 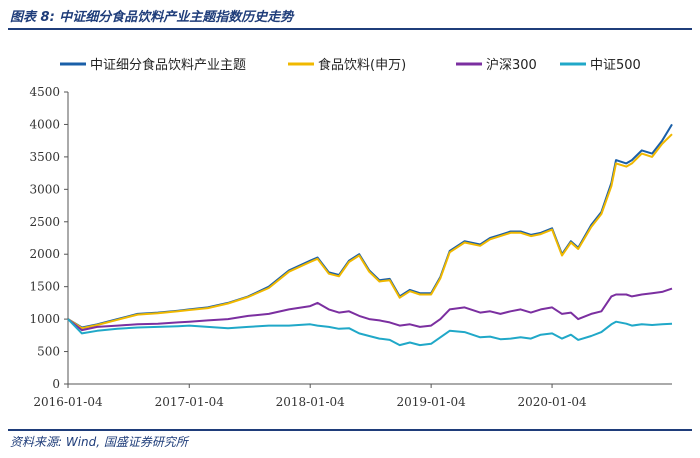 I want to click on legend: 中证细分食品饮料产业主题 食品饮料(申万) 沪深300 中证500, so click(x=350, y=65).